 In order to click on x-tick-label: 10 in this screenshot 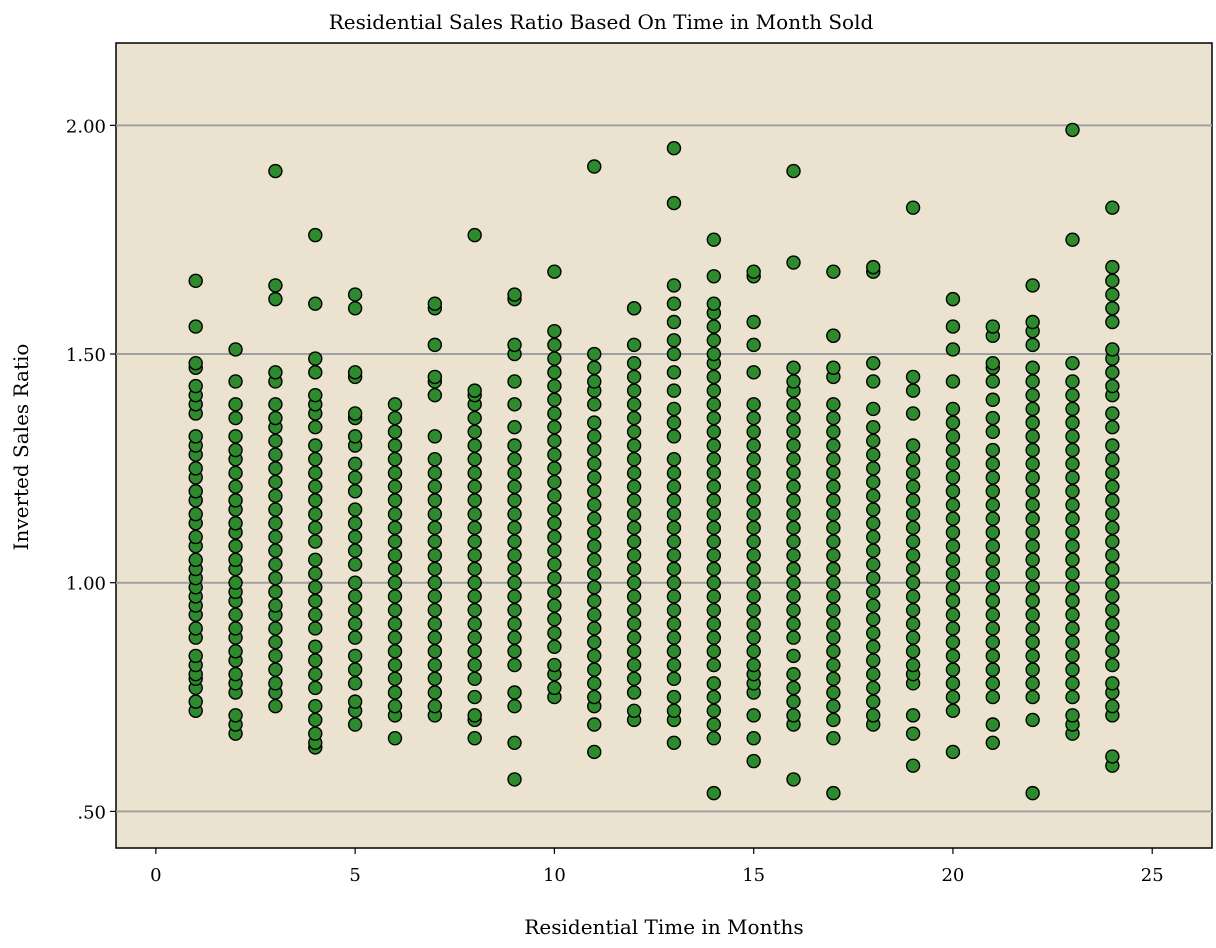, I will do `click(554, 875)`.